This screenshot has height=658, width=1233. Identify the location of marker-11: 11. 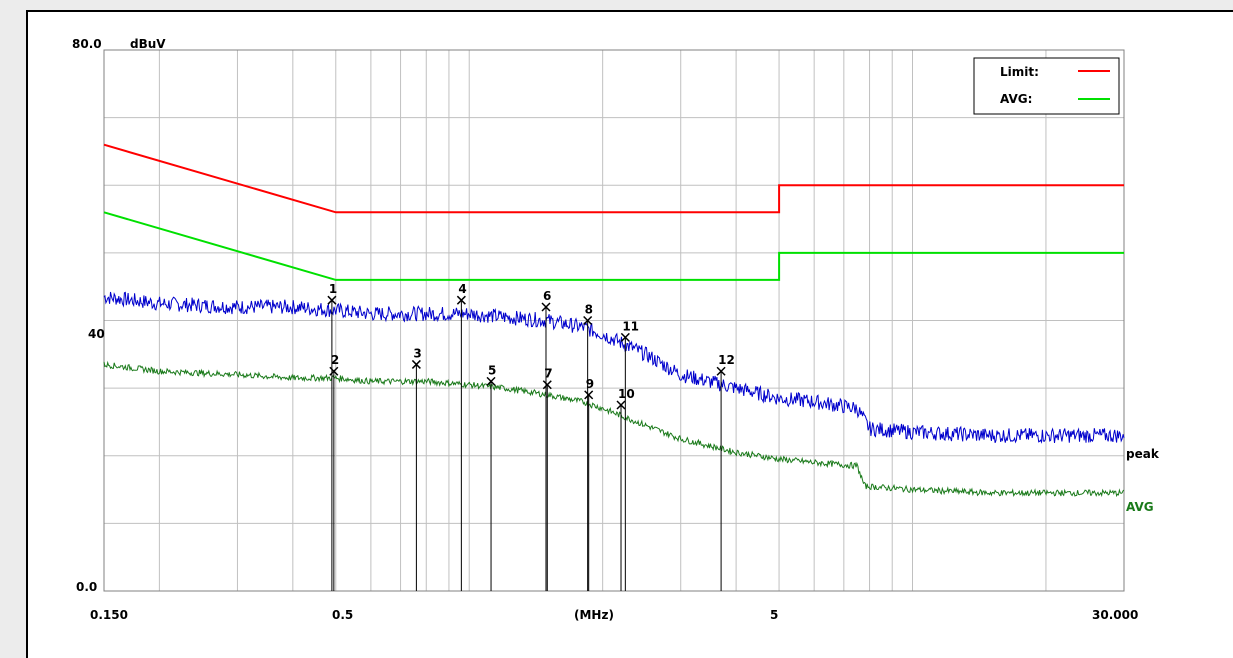
(629, 455).